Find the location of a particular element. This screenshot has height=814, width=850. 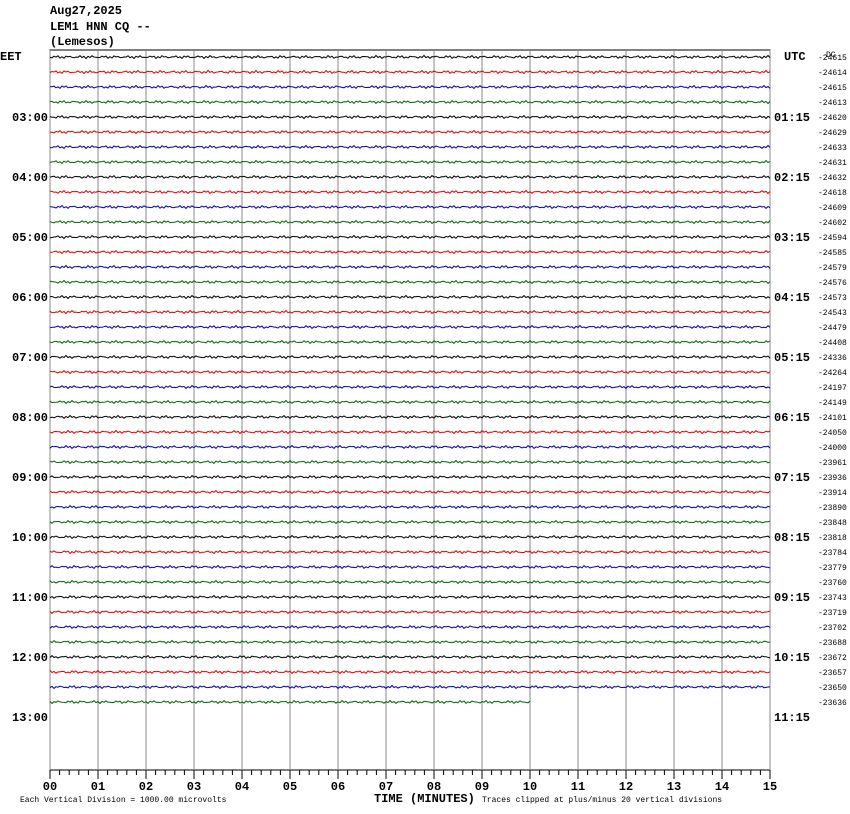

dc-offset: -24631 is located at coordinates (832, 163).